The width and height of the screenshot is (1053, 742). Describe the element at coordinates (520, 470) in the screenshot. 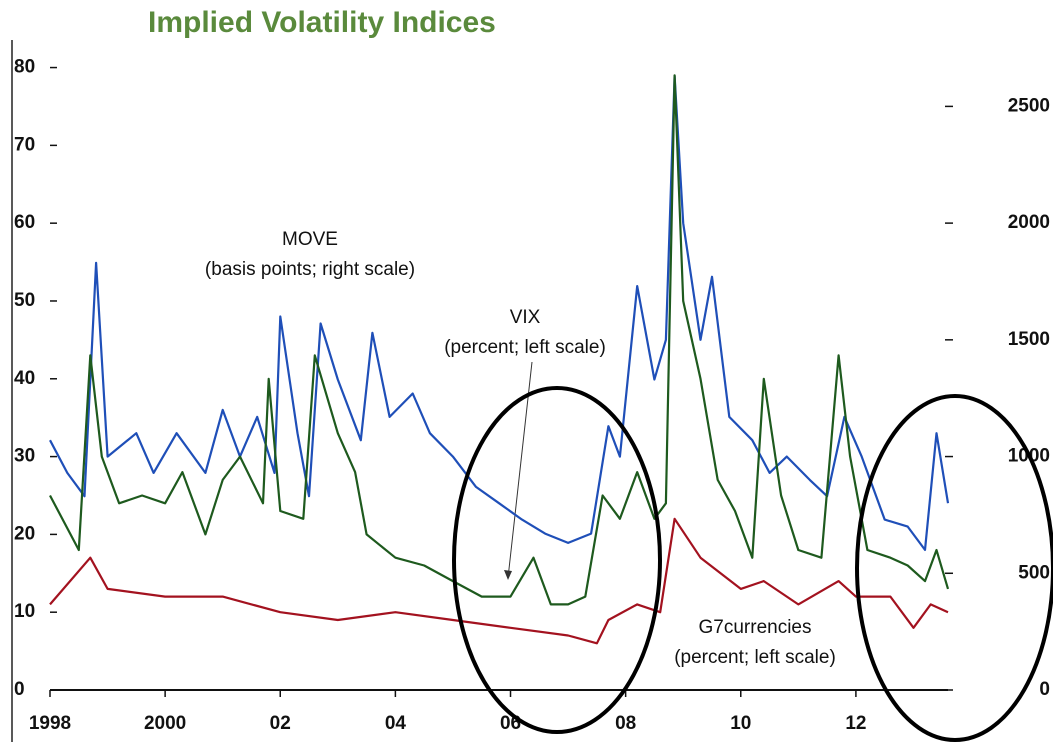

I see `arrow` at that location.